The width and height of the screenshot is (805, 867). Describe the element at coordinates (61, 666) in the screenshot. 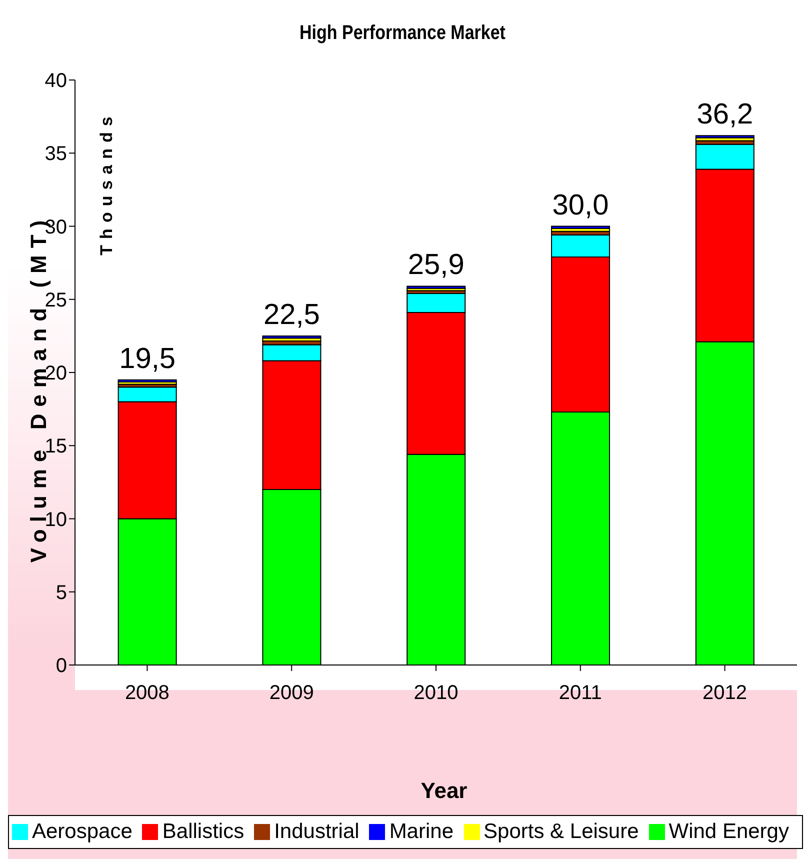

I see `y-tick-label: 0` at that location.